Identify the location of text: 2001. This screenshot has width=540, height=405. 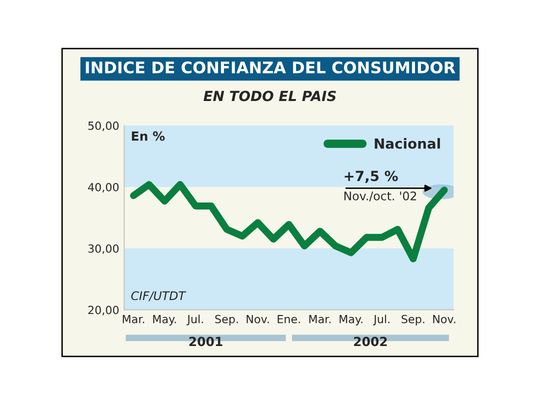
(205, 341).